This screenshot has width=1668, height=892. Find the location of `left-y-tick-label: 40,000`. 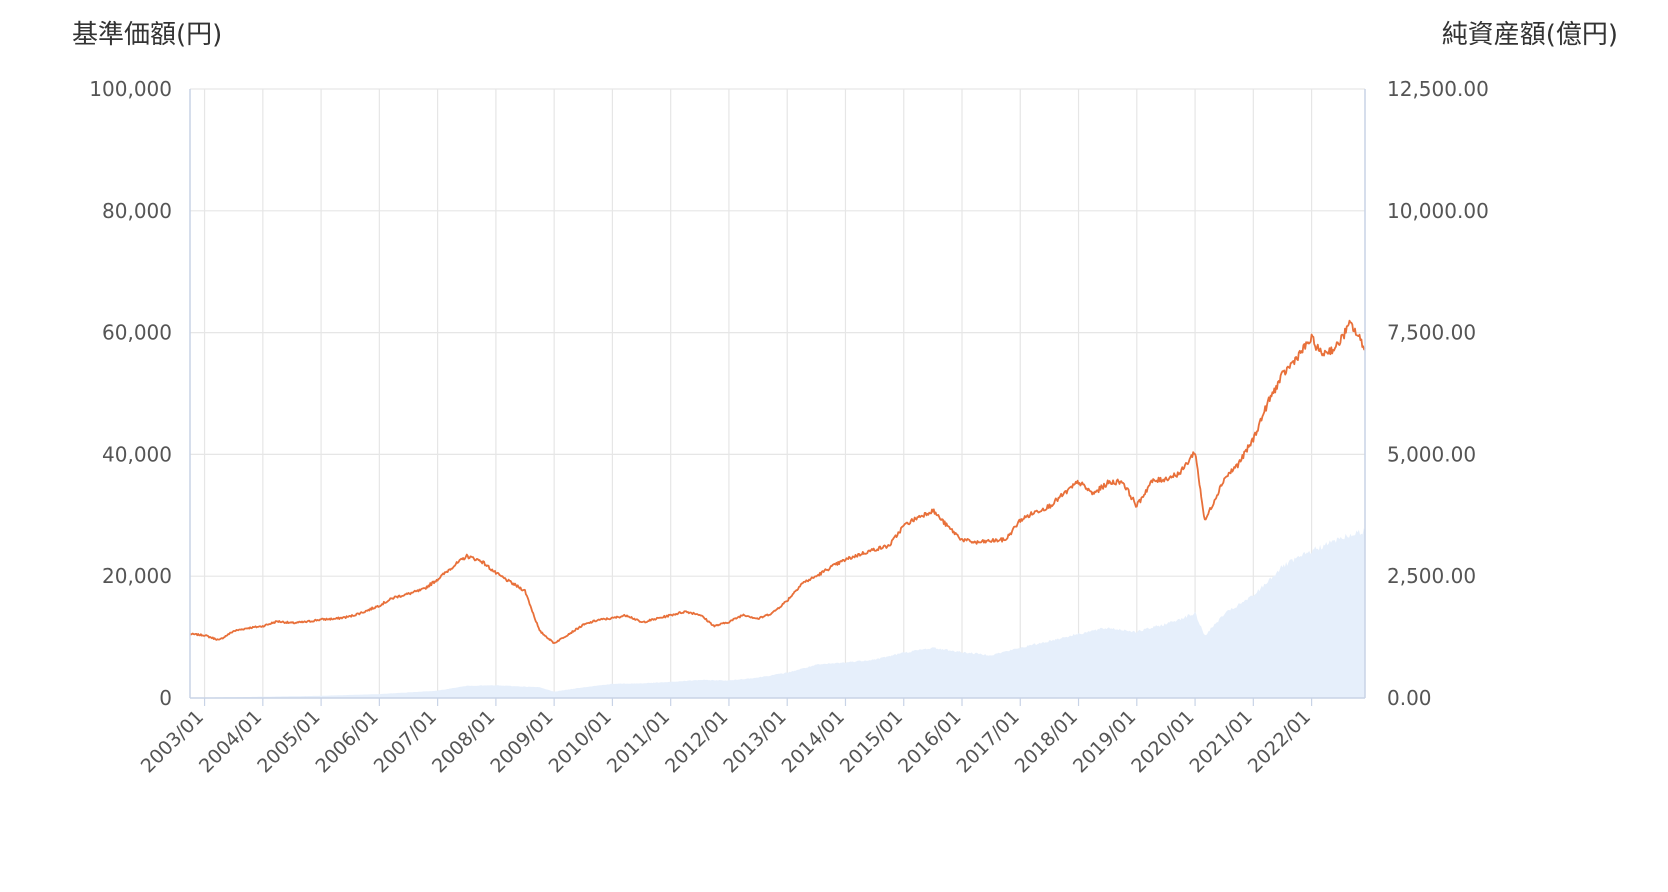

left-y-tick-label: 40,000 is located at coordinates (137, 454).